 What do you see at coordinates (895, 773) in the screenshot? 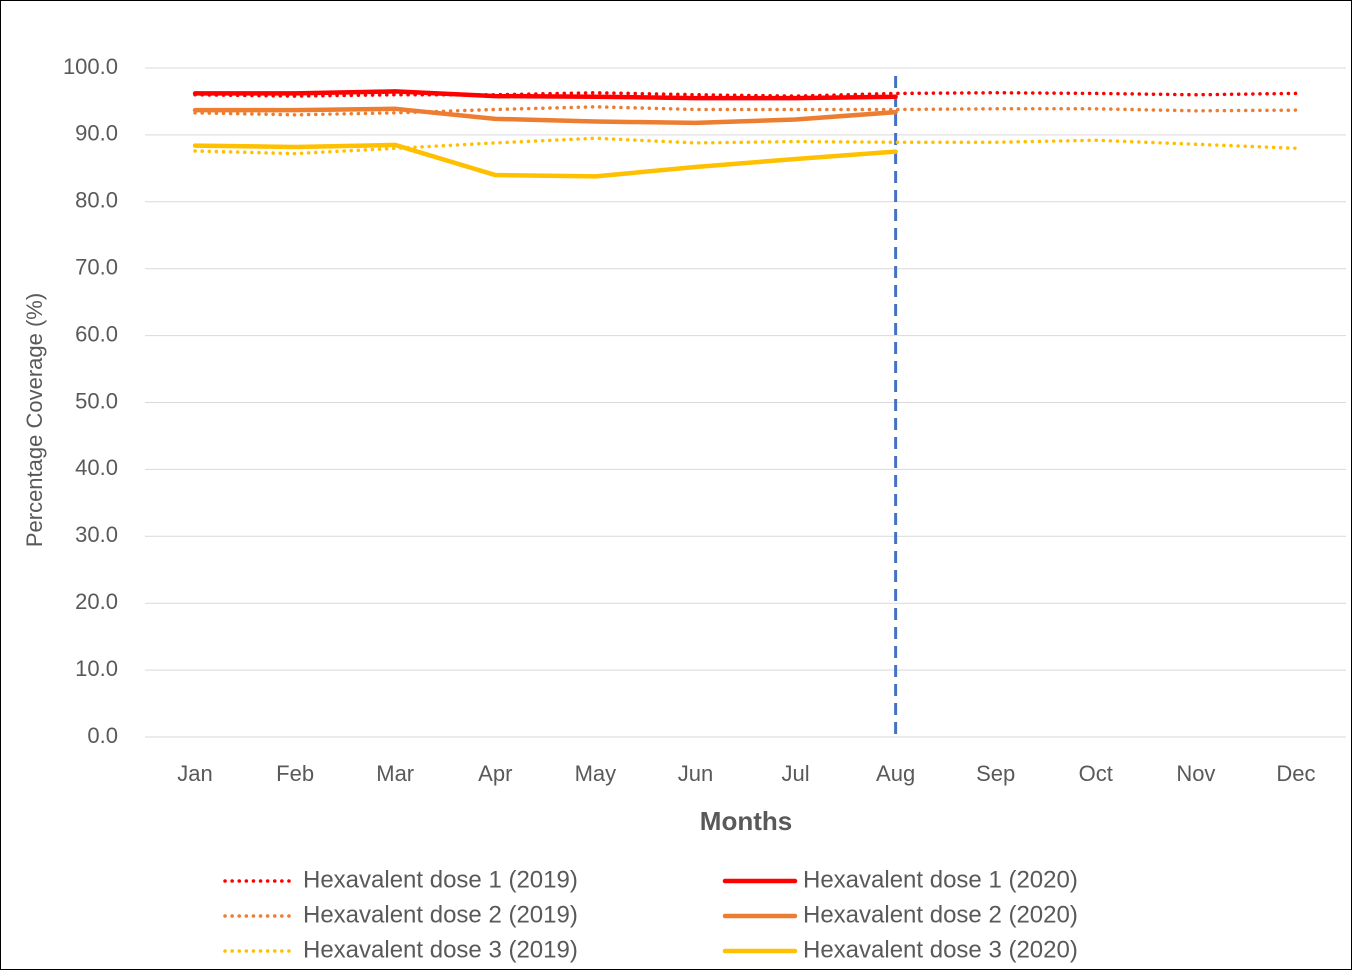
I see `x-tick-label: Aug` at bounding box center [895, 773].